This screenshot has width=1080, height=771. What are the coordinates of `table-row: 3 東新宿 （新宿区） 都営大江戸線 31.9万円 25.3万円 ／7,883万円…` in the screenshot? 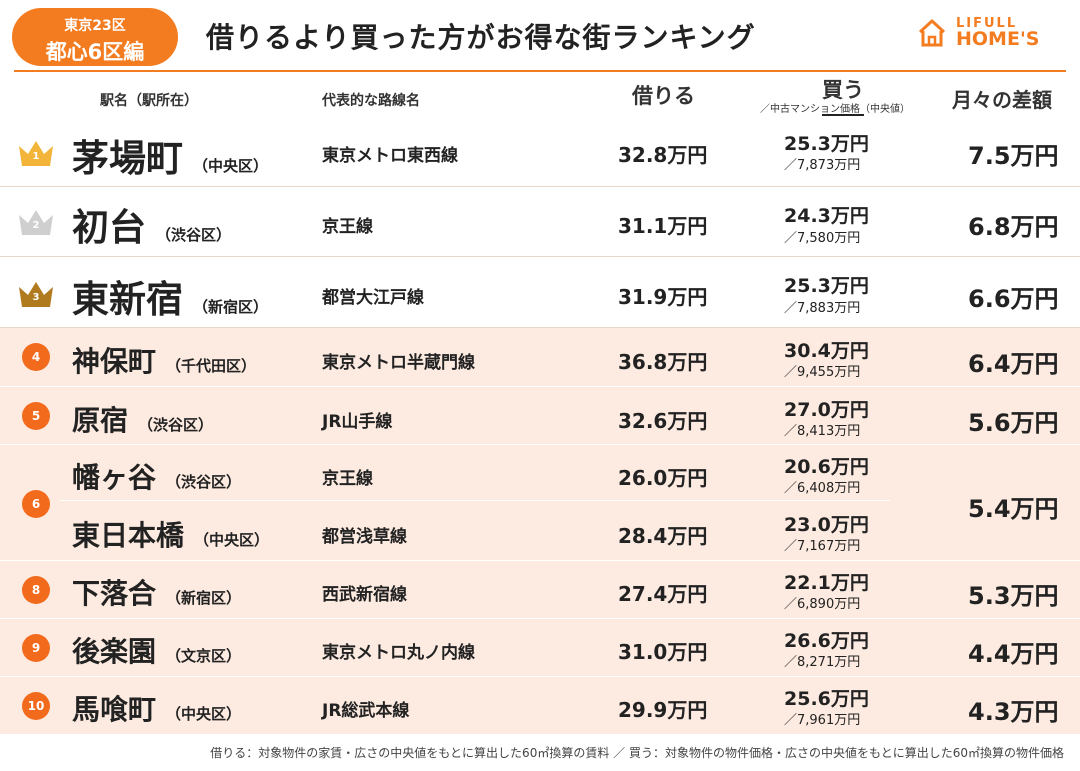 It's located at (540, 292).